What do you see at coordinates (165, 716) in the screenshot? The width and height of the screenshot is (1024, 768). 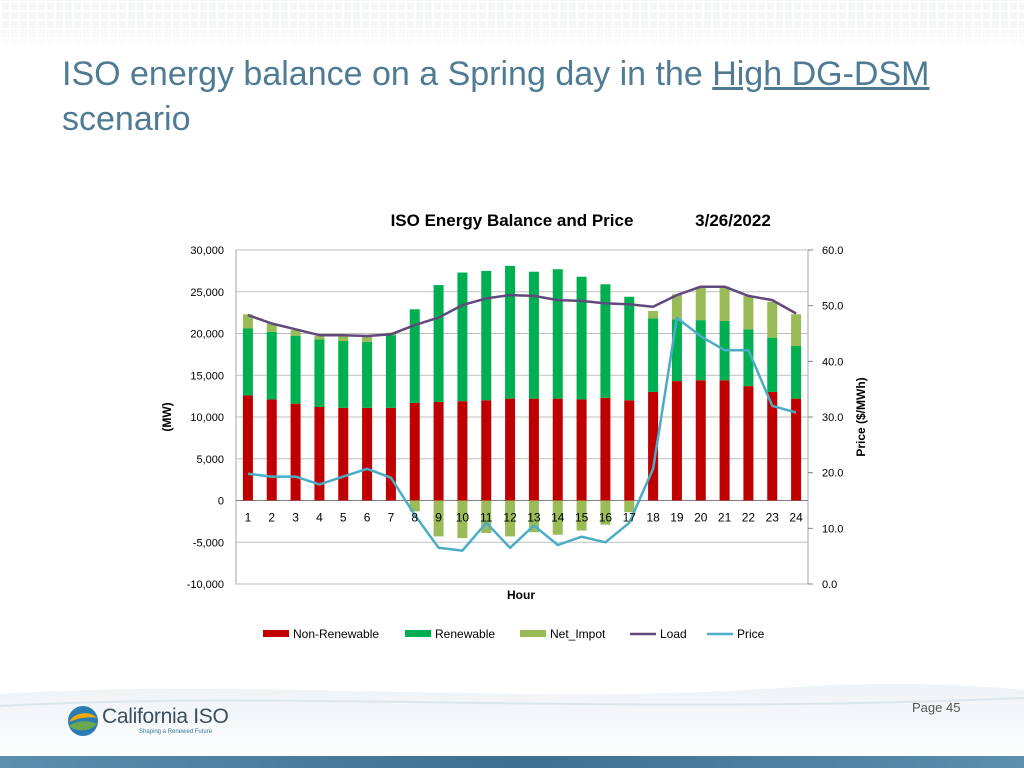 I see `logo-name: California ISO` at bounding box center [165, 716].